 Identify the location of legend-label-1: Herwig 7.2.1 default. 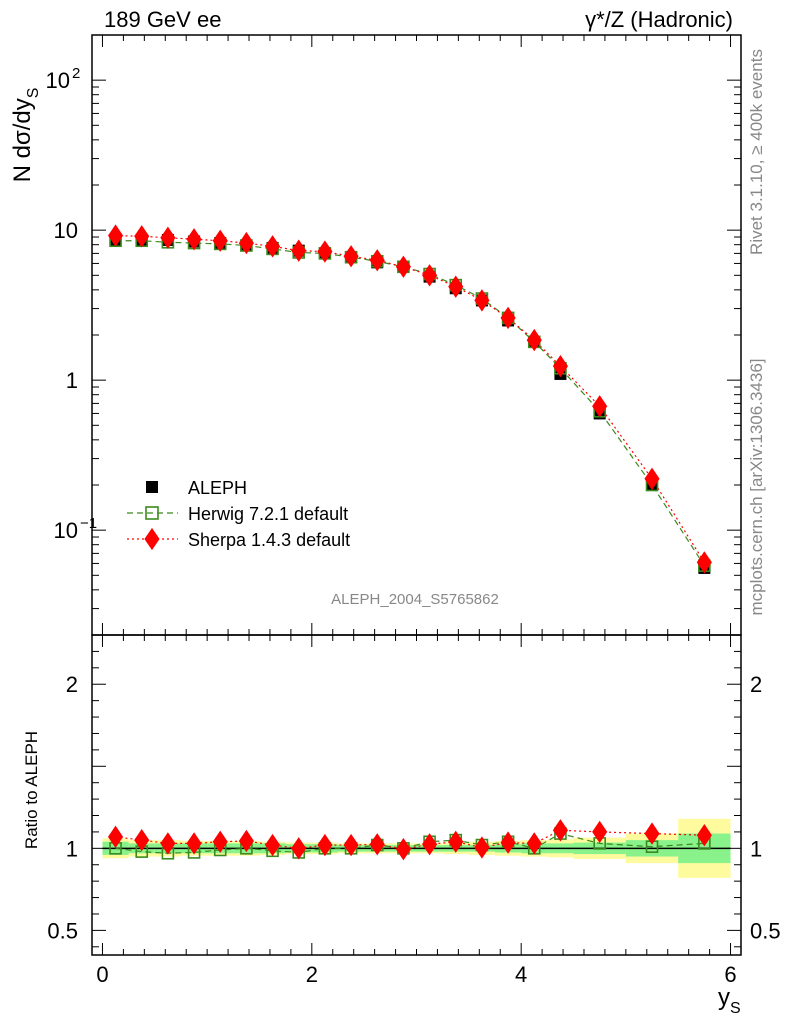
(268, 514).